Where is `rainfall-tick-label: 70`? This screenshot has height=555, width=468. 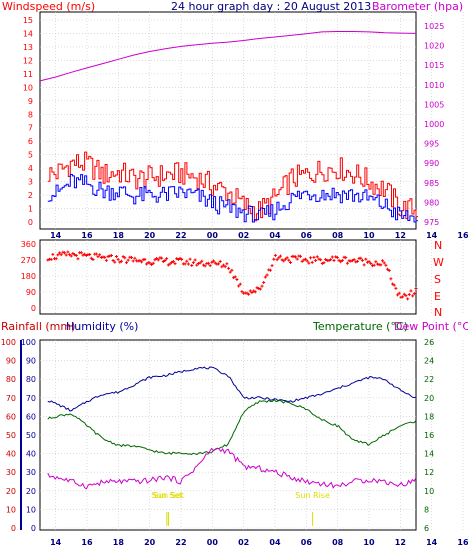 rainfall-tick-label: 70 is located at coordinates (11, 398).